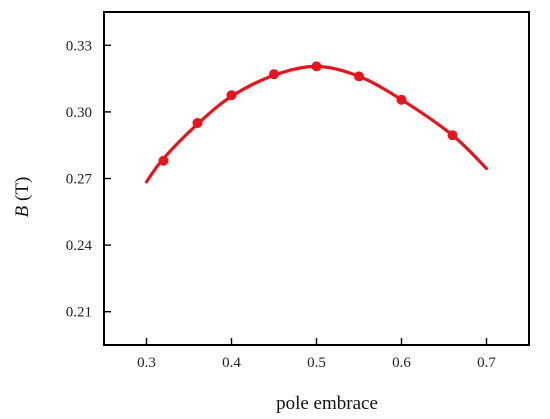 This screenshot has height=419, width=550. What do you see at coordinates (146, 363) in the screenshot?
I see `x-tick-label: 0.3` at bounding box center [146, 363].